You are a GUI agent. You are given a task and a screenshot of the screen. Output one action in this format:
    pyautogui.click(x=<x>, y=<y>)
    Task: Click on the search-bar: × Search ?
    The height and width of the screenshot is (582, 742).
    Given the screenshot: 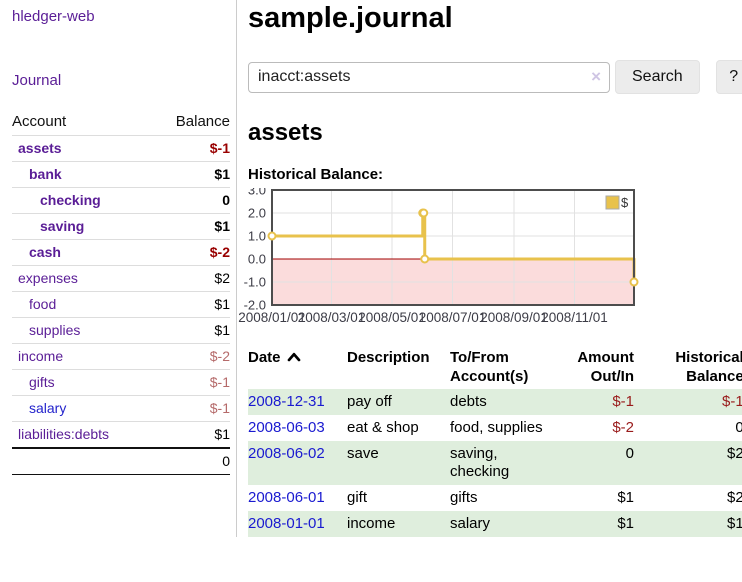 What is the action you would take?
    pyautogui.click(x=495, y=77)
    